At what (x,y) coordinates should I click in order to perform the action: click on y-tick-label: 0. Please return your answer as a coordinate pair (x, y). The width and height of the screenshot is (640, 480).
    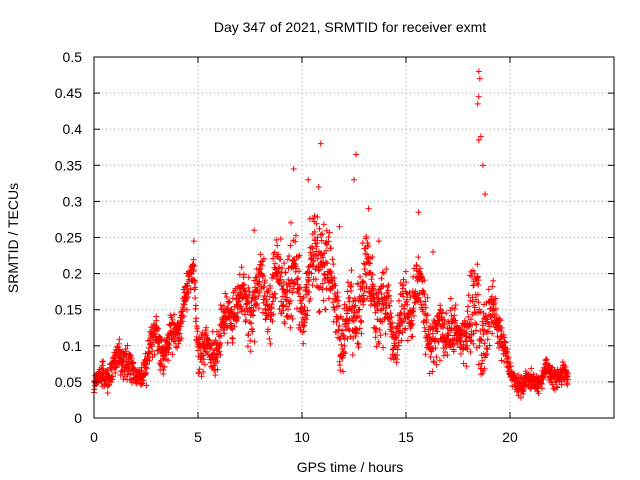
    Looking at the image, I should click on (78, 418).